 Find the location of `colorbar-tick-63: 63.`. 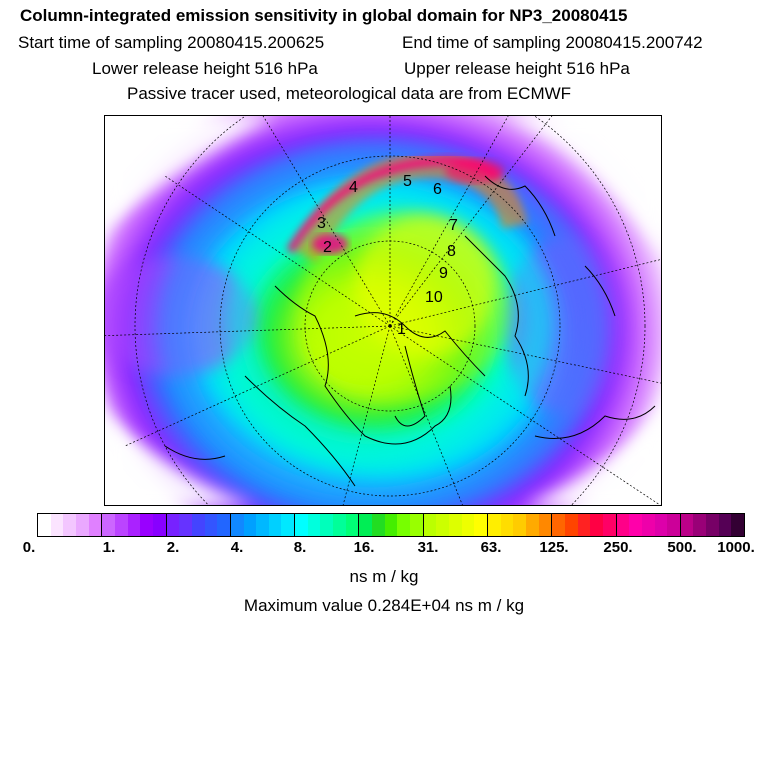

colorbar-tick-63: 63. is located at coordinates (491, 547).